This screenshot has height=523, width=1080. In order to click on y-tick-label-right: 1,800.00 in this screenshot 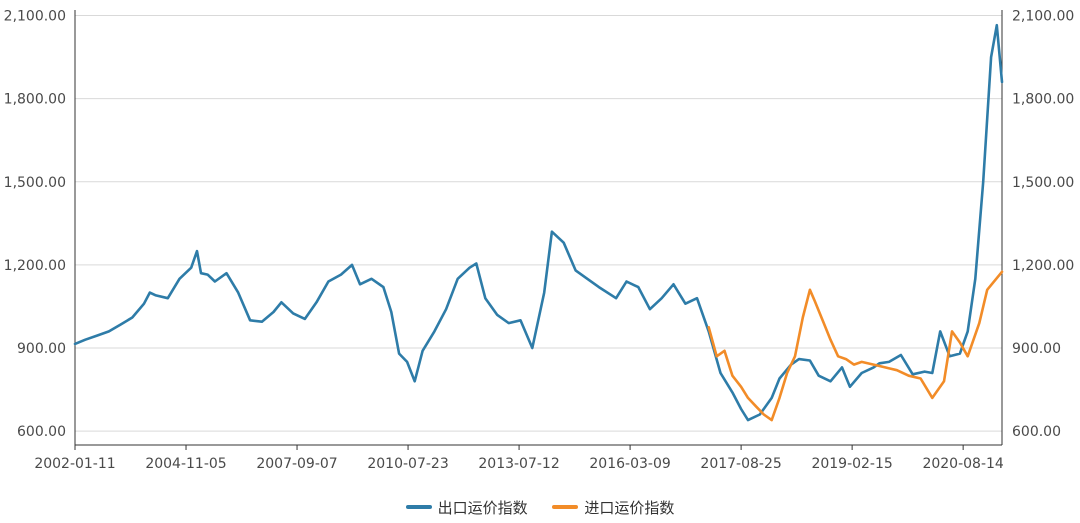, I will do `click(1043, 100)`.